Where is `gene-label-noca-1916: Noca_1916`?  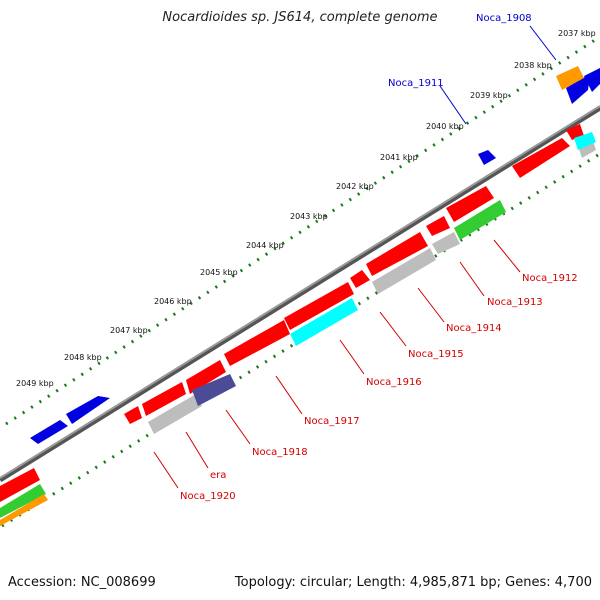 gene-label-noca-1916: Noca_1916 is located at coordinates (394, 382).